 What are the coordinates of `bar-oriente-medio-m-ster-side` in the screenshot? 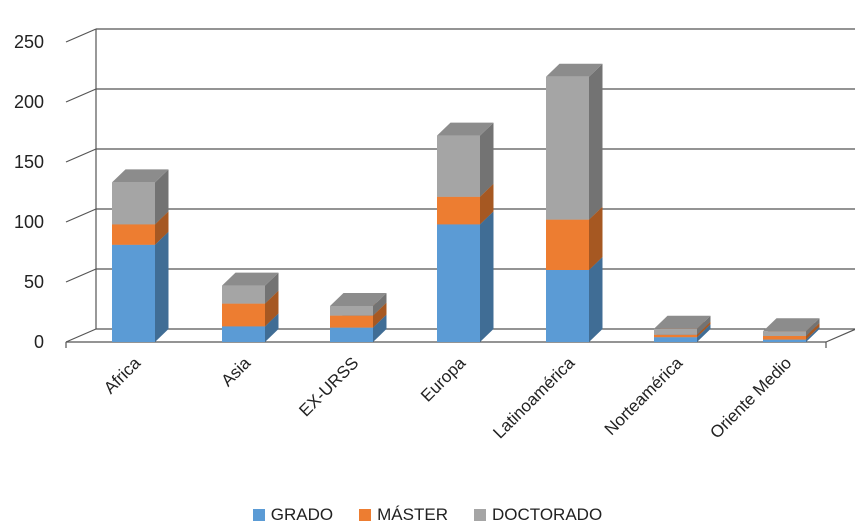 It's located at (813, 331).